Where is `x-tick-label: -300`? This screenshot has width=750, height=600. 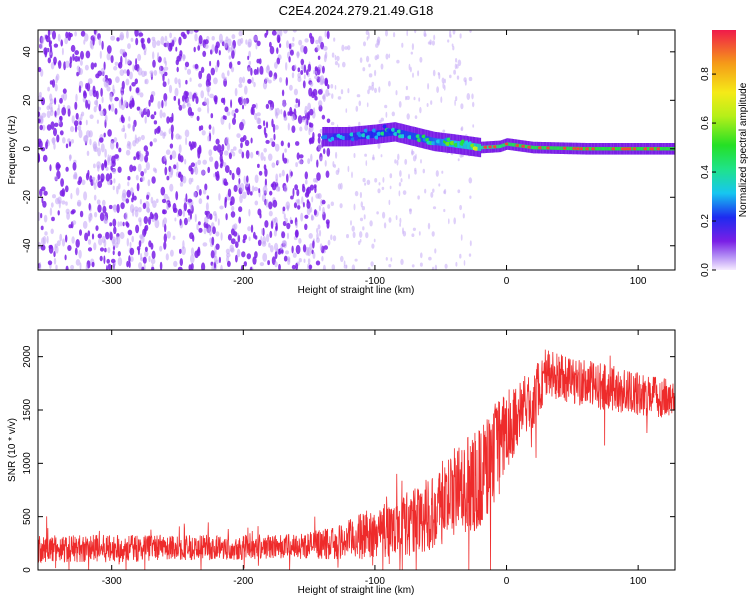
x-tick-label: -300 is located at coordinates (112, 281).